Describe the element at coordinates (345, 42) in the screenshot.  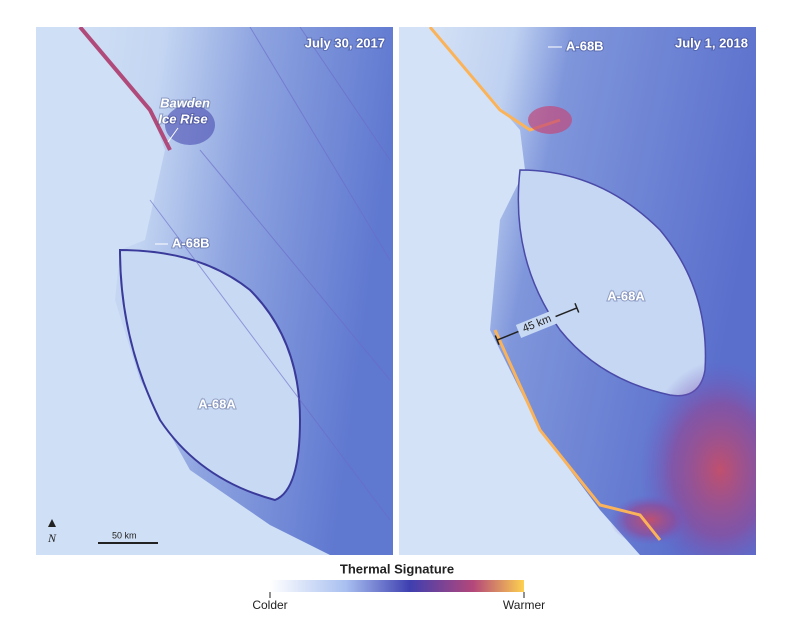
I see `date: July 30, 2017` at that location.